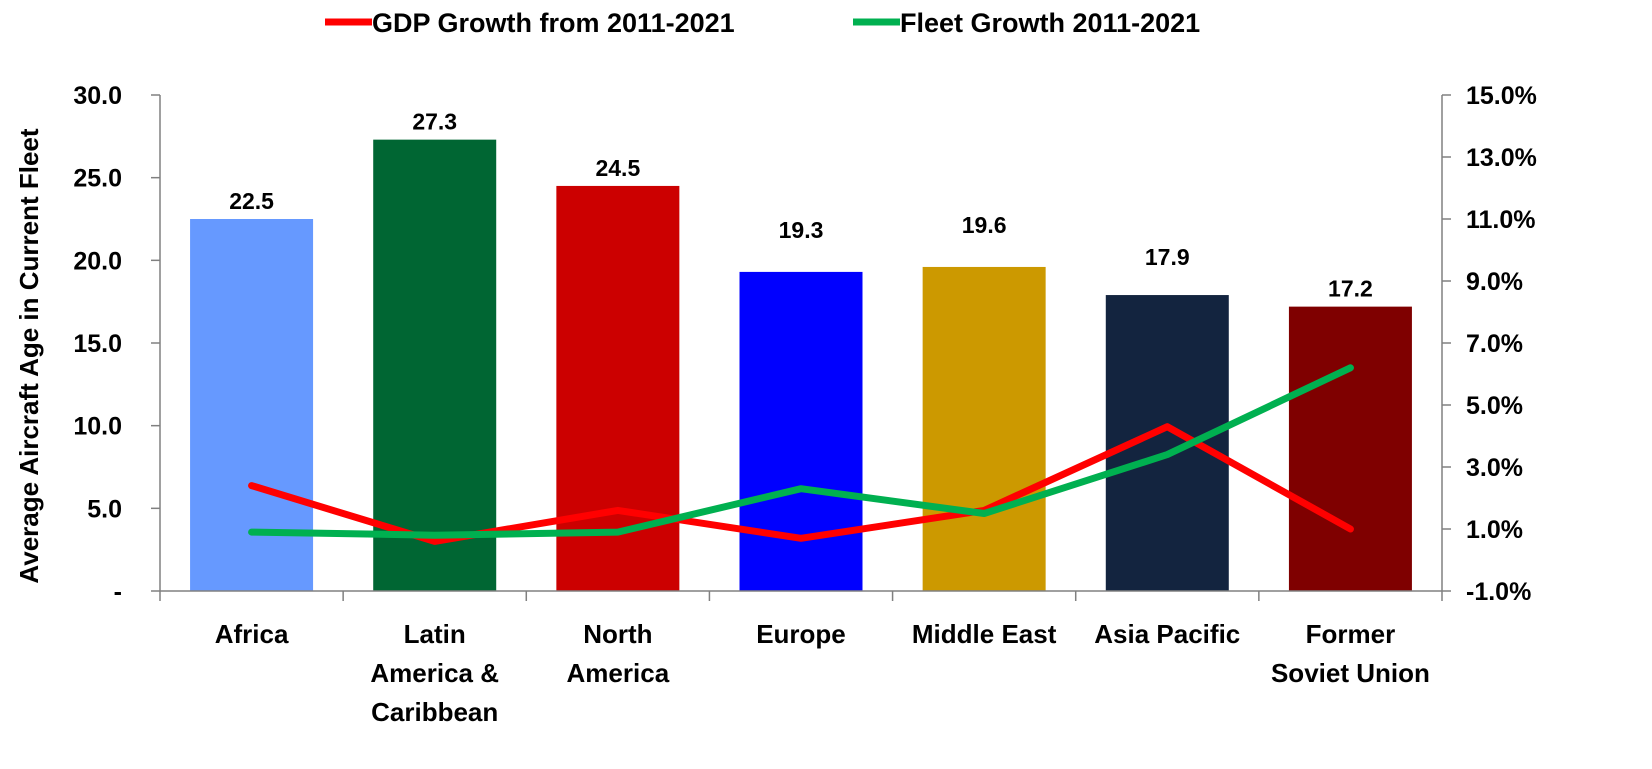 The height and width of the screenshot is (769, 1652). Describe the element at coordinates (553, 23) in the screenshot. I see `legend-label-gdp: GDP Growth from 2011-2021` at that location.